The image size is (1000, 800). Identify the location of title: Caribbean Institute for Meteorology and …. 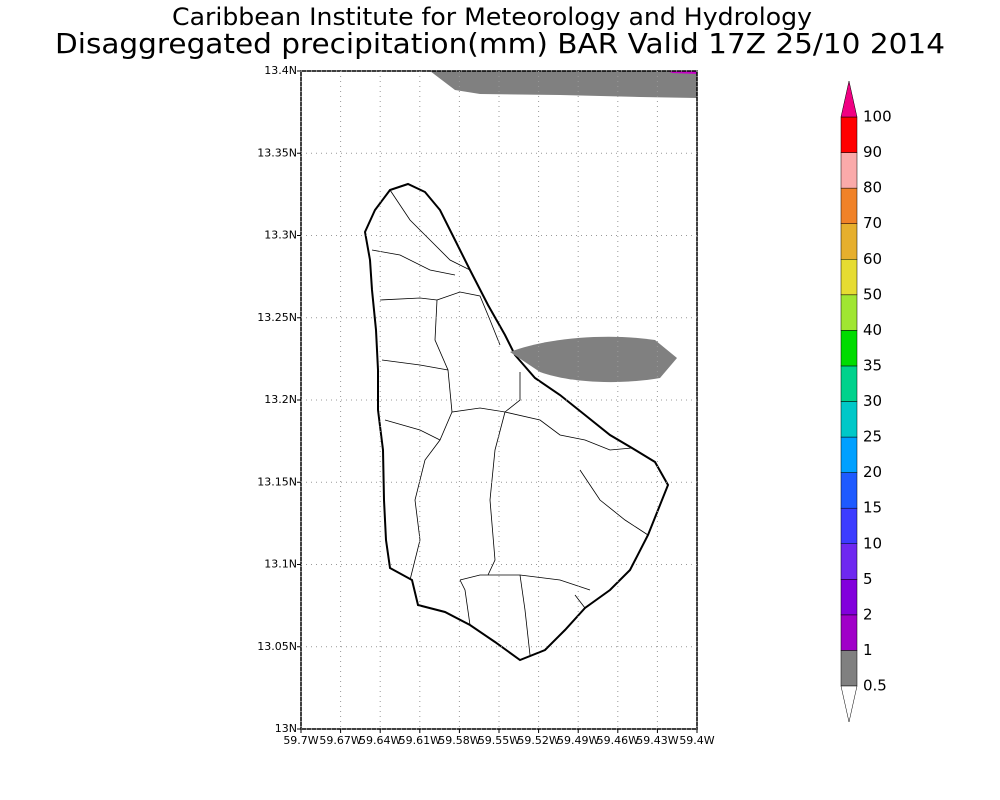
(492, 17).